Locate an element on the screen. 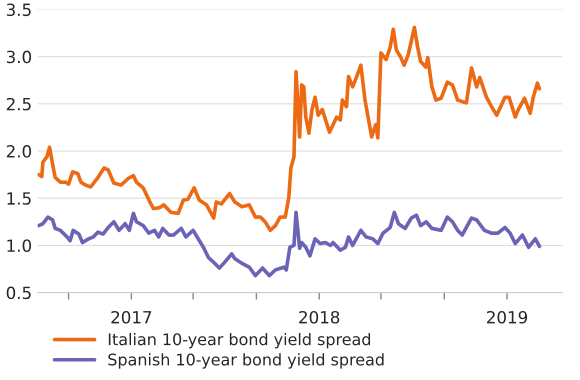  y-tick-label: 3.0 is located at coordinates (19, 57).